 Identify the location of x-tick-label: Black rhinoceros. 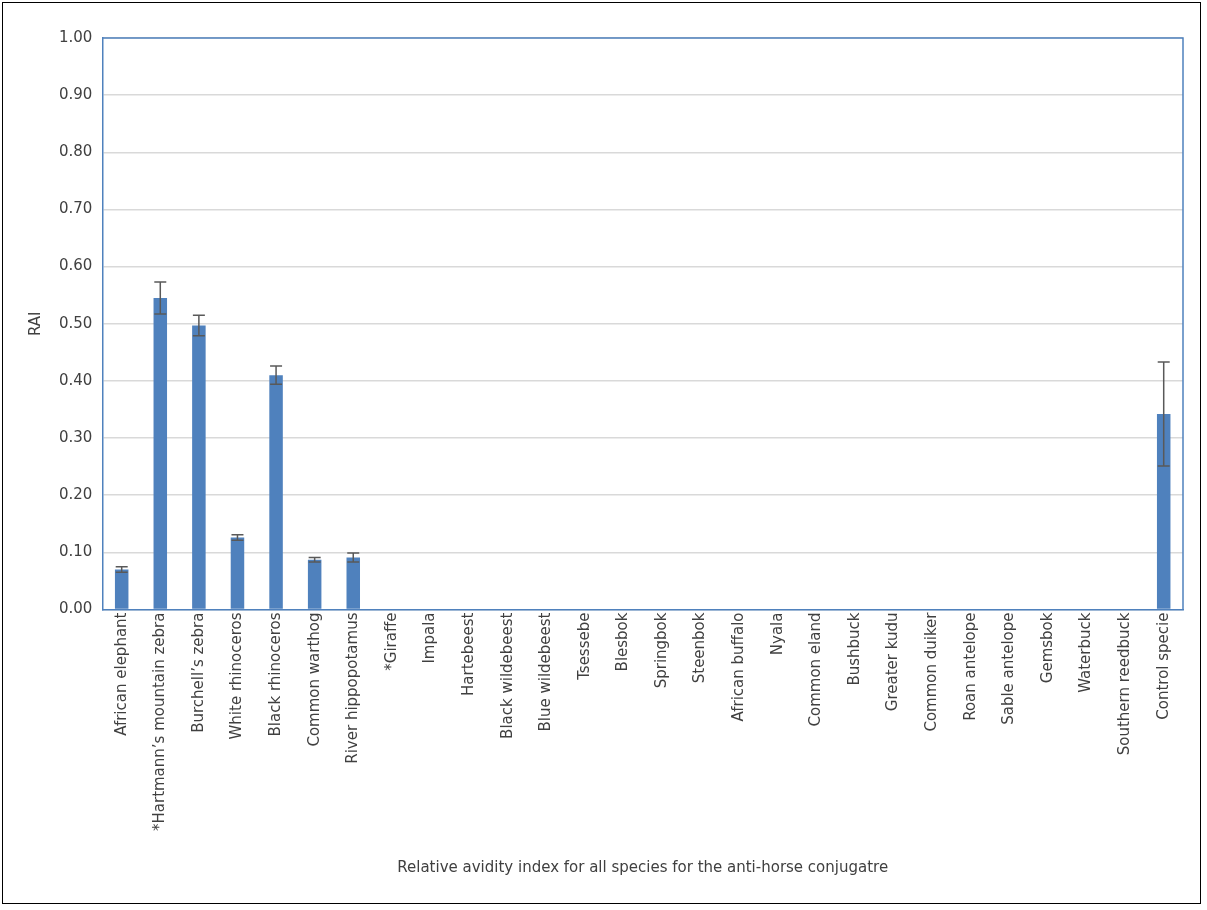
(274, 674).